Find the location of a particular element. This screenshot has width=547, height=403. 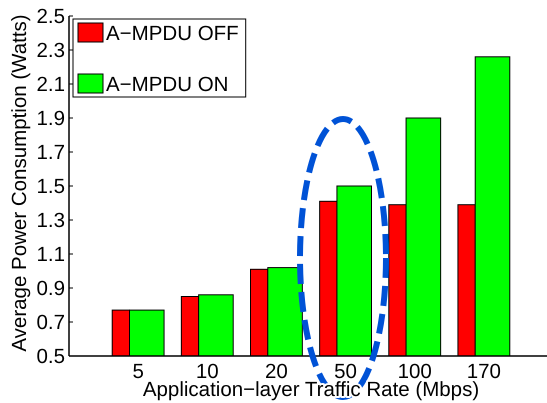

y-axis-title: Average Power Consumption (Watts) is located at coordinates (19, 183).